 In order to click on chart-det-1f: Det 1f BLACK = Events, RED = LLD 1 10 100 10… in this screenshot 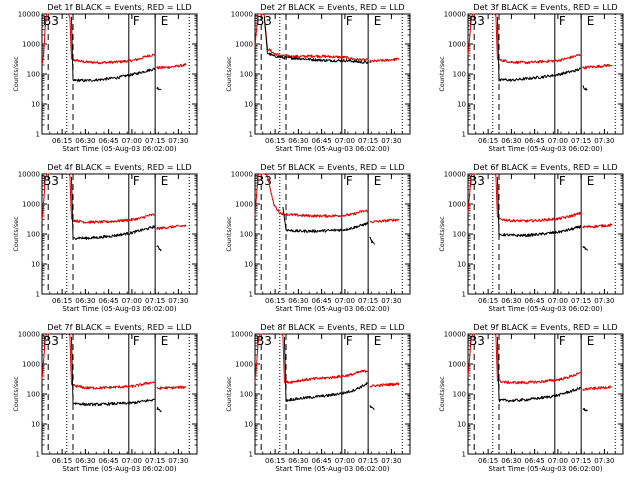, I will do `click(105, 77)`.